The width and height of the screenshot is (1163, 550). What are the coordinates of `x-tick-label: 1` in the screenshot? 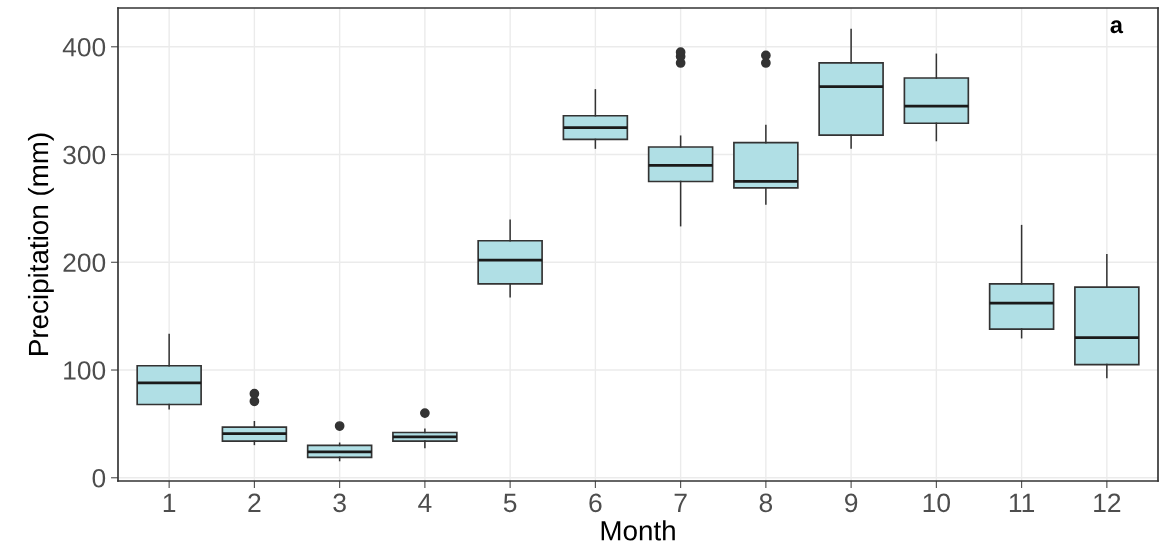 It's located at (169, 502).